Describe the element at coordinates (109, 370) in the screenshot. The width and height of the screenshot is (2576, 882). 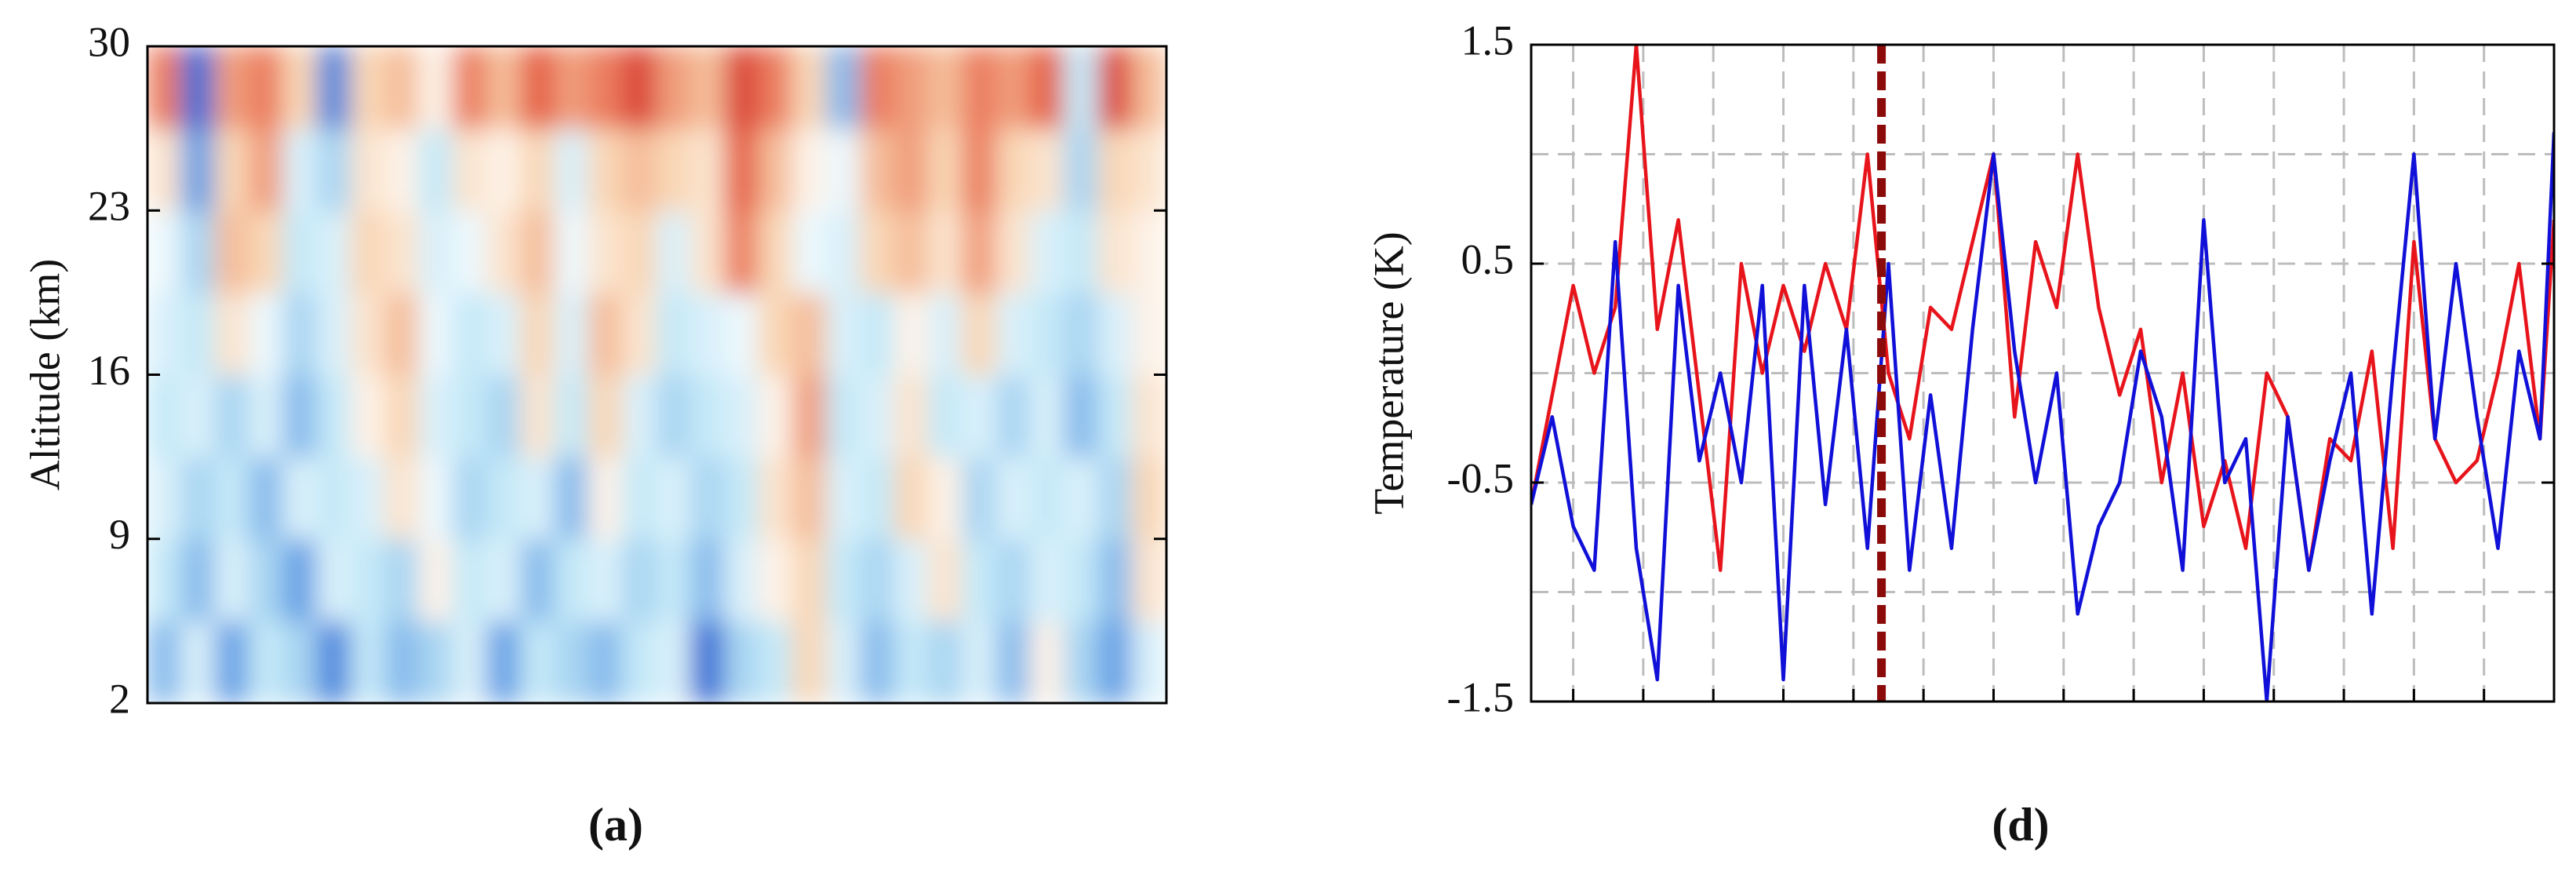
I see `y-tick-label: 16` at that location.